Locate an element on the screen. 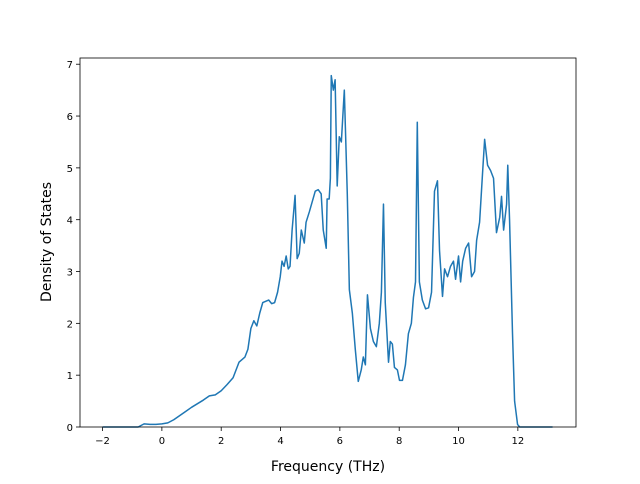  y-tick-label: 2 is located at coordinates (70, 324).